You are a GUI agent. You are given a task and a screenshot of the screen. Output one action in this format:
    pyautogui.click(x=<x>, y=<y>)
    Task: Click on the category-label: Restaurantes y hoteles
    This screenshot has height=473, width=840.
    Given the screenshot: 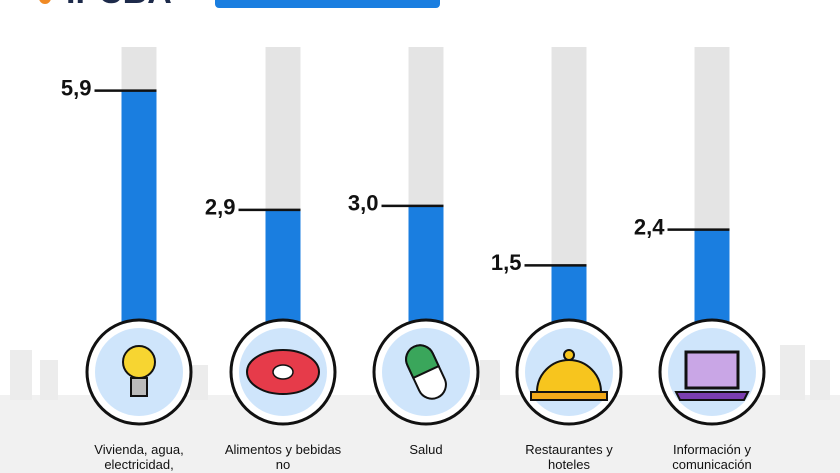 What is the action you would take?
    pyautogui.click(x=569, y=457)
    